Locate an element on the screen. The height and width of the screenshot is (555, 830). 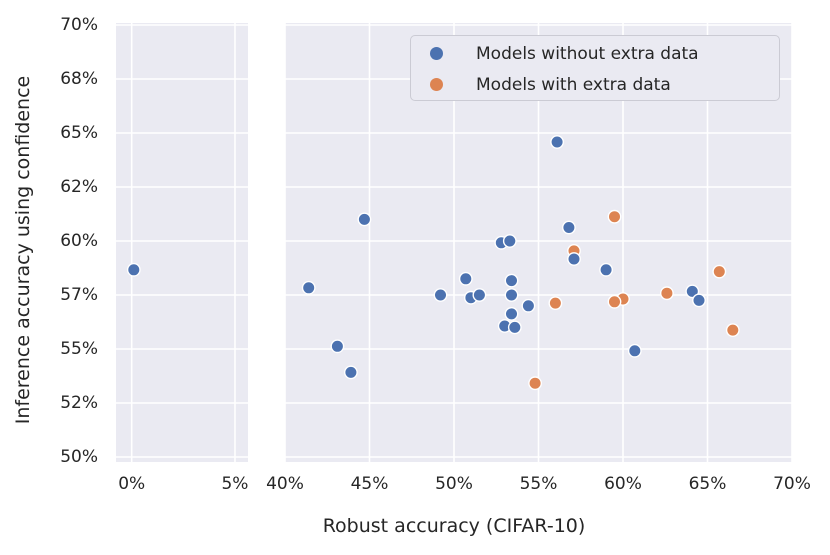
x-tick-label: 70% is located at coordinates (792, 484).